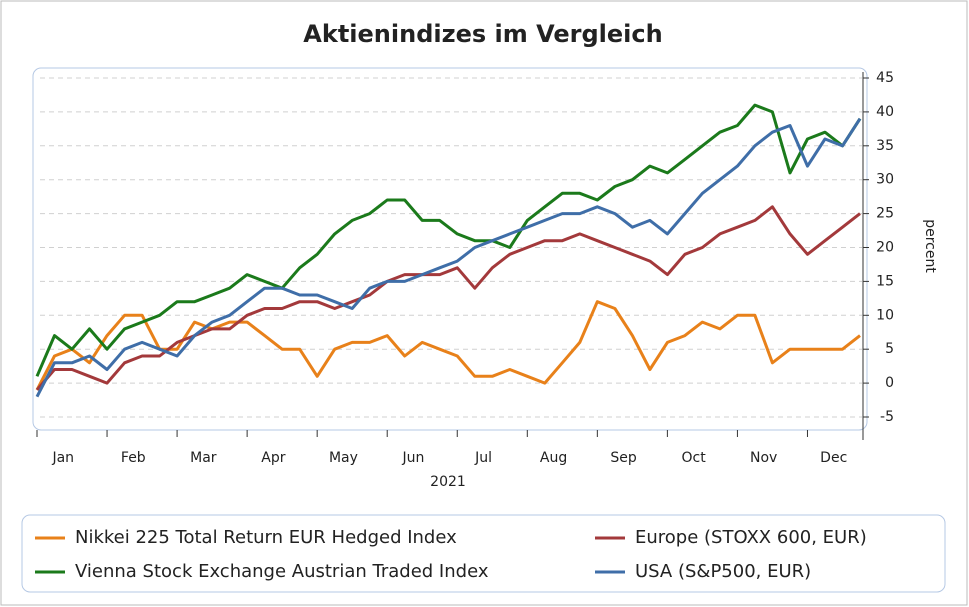  Describe the element at coordinates (885, 78) in the screenshot. I see `y-tick-label: 45` at that location.